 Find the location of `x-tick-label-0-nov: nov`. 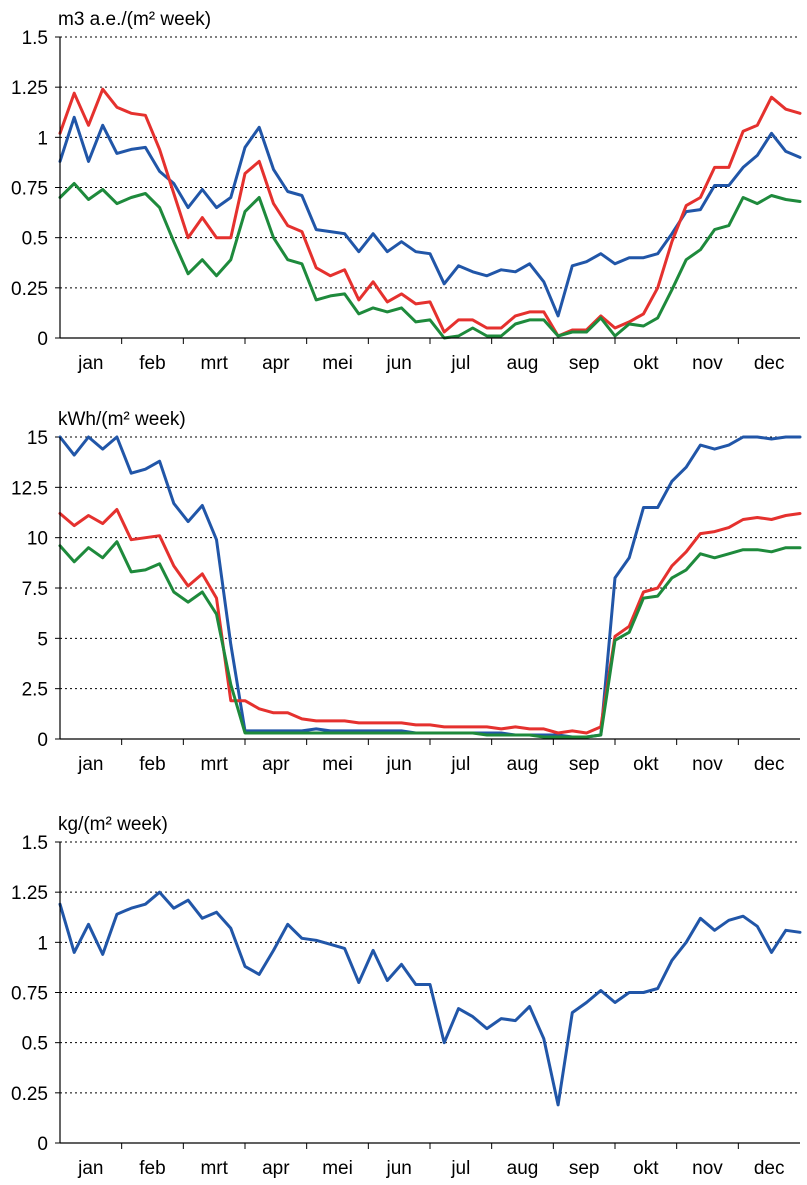

x-tick-label-0-nov: nov is located at coordinates (707, 363).